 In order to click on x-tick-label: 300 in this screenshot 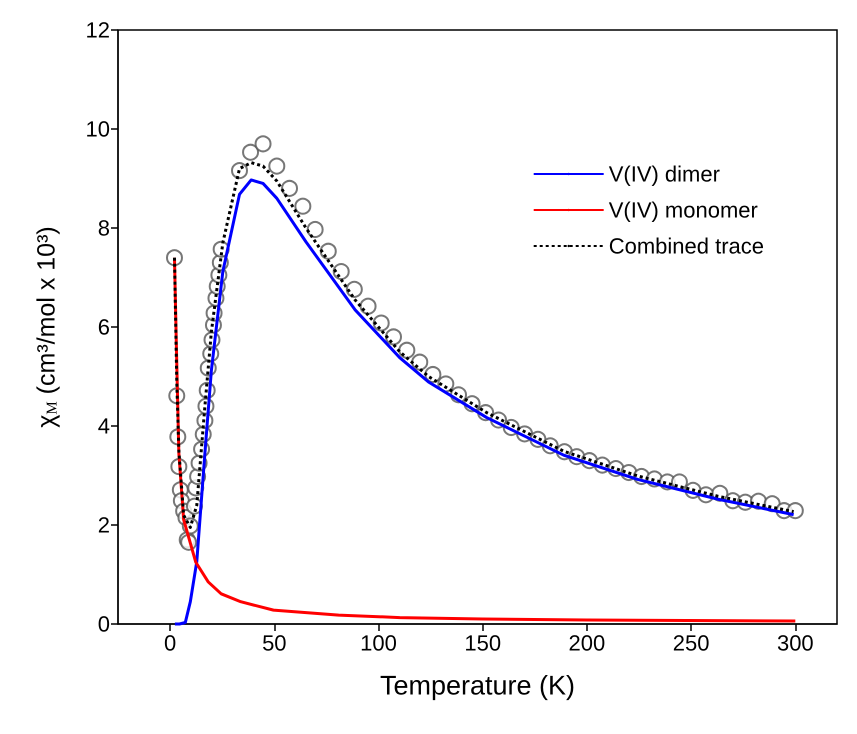, I will do `click(795, 643)`.